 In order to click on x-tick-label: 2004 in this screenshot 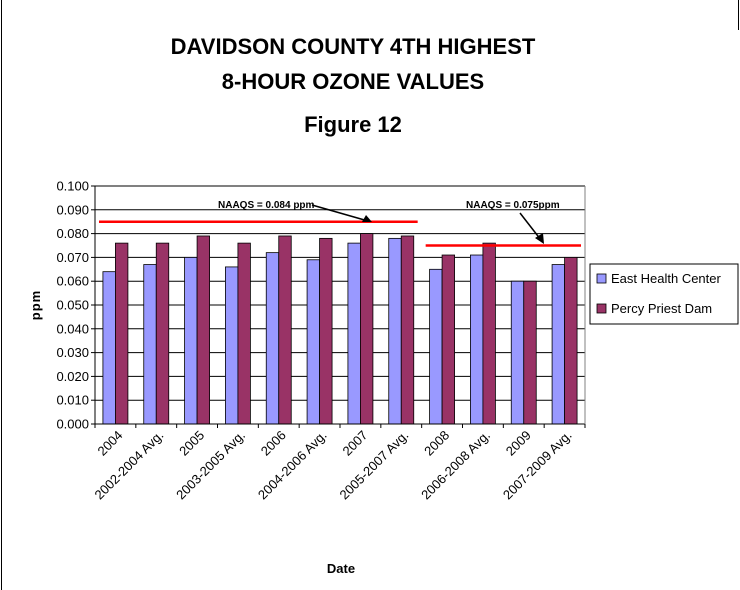, I will do `click(109, 443)`.